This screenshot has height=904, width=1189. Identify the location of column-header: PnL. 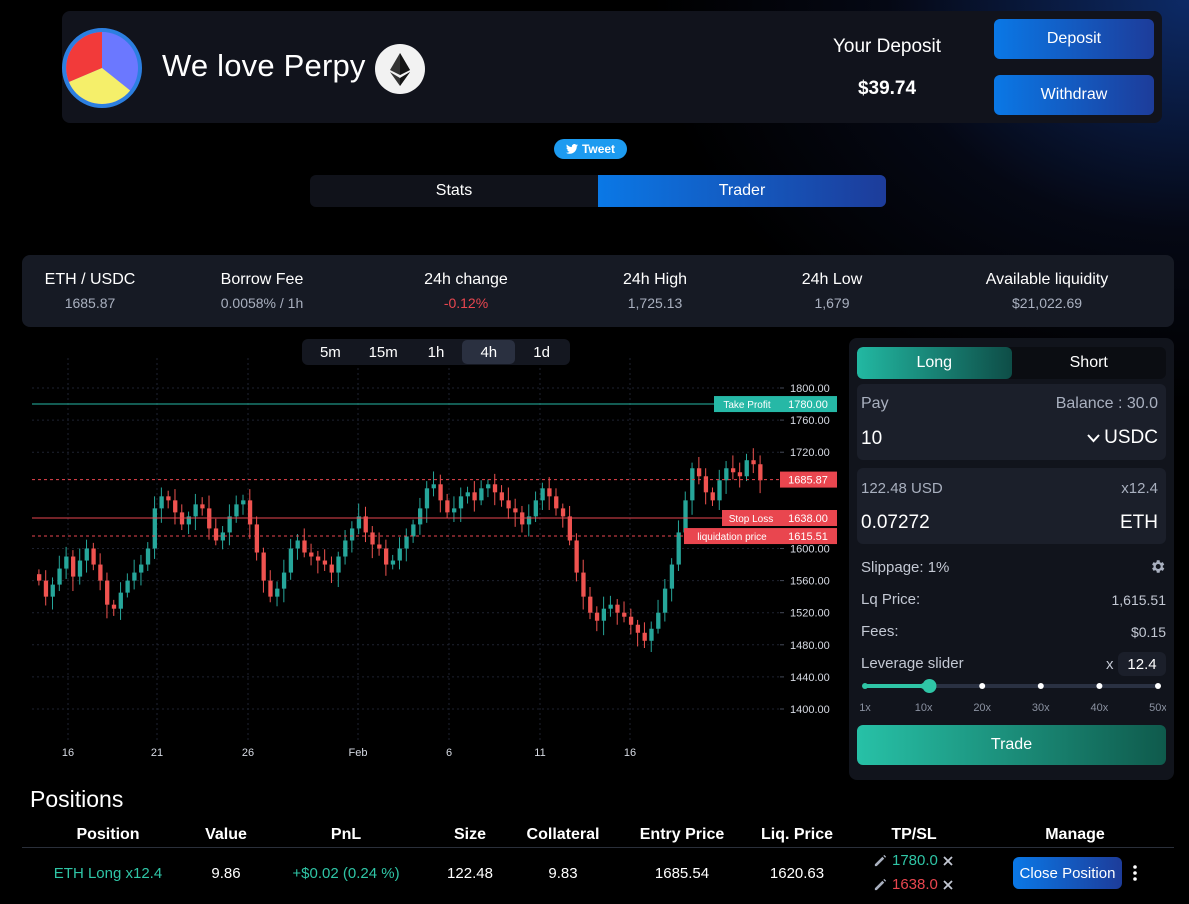
(346, 834).